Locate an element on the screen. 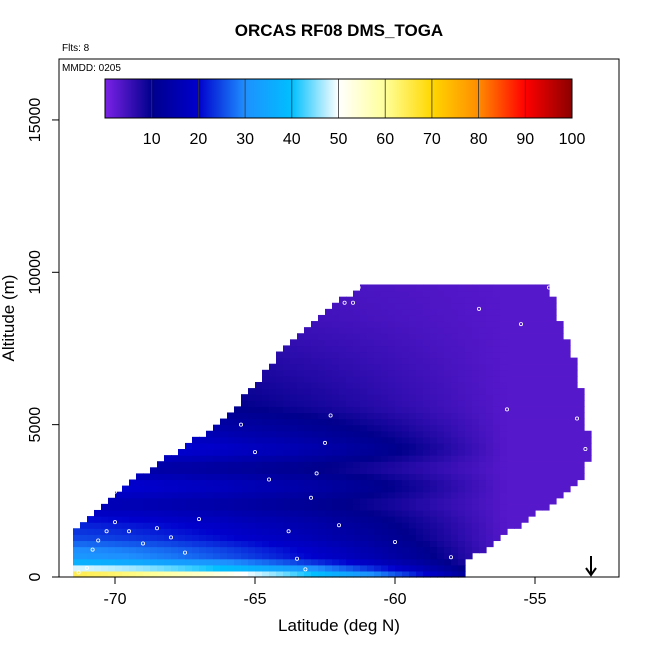 The image size is (650, 650). colorbar-tick-label: 40 is located at coordinates (292, 139).